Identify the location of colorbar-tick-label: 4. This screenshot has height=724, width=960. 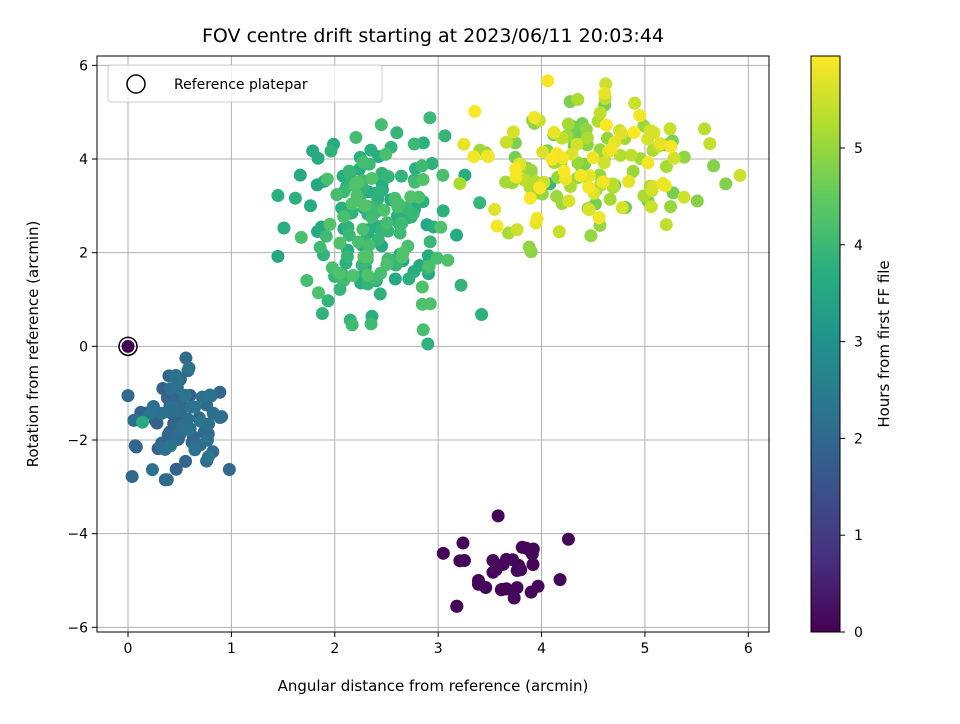
(858, 246).